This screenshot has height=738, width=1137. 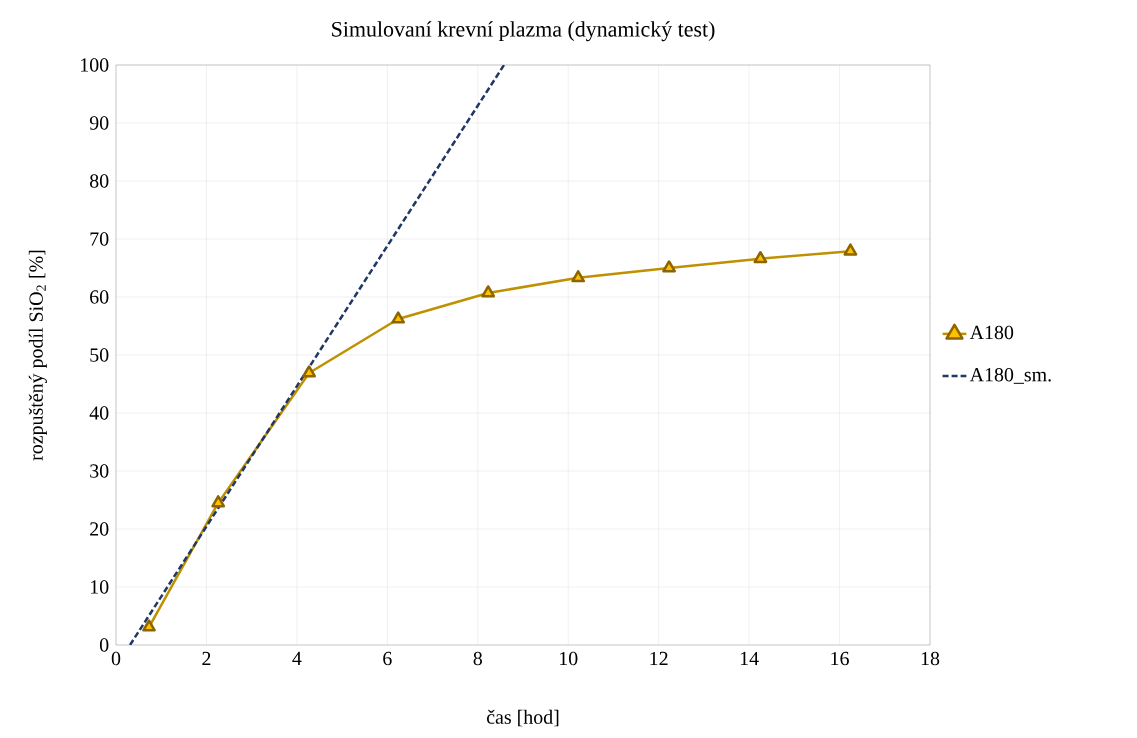 What do you see at coordinates (477, 658) in the screenshot?
I see `x-tick-label: 8` at bounding box center [477, 658].